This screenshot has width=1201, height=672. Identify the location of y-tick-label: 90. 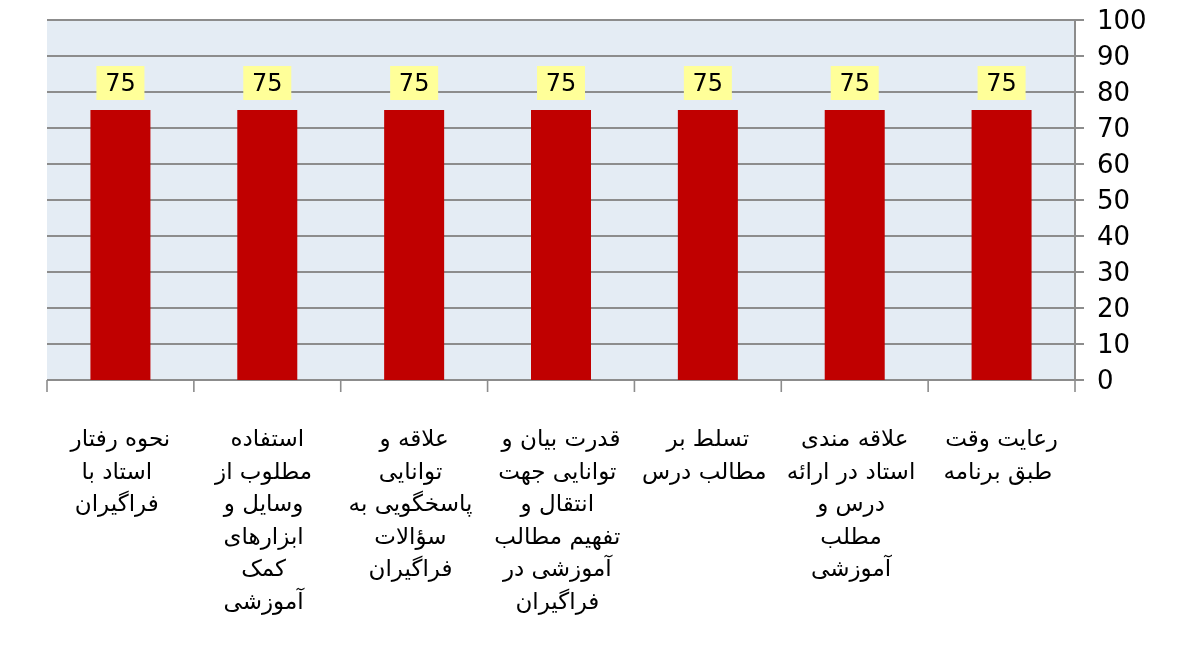
(1114, 56).